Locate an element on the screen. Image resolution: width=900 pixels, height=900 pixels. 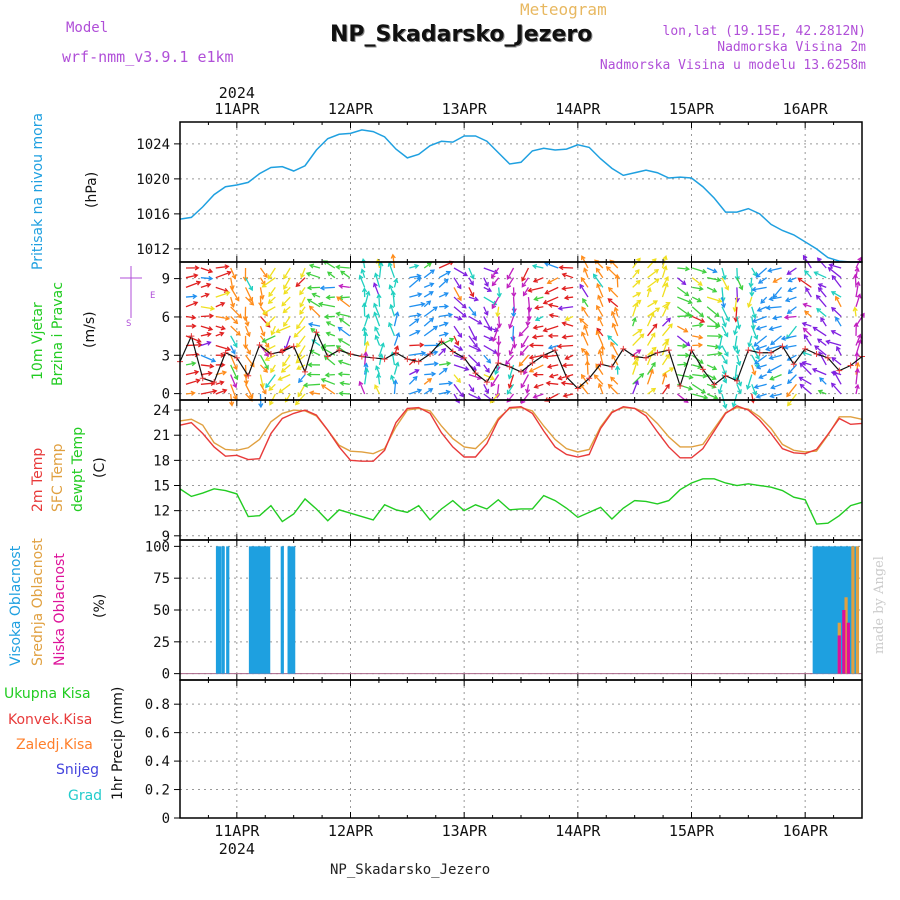
y-tick-label: 1012 is located at coordinates (153, 250).